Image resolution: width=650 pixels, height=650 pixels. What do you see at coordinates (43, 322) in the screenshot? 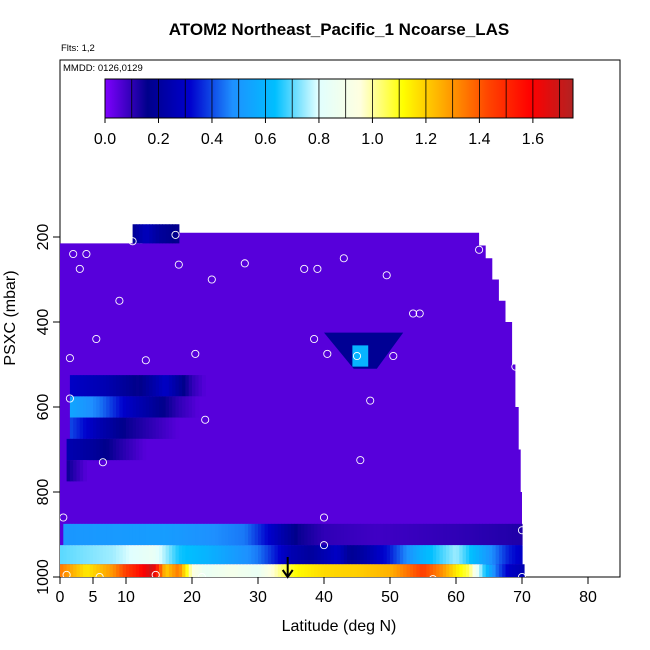
I see `y-tick-label: 400` at bounding box center [43, 322].